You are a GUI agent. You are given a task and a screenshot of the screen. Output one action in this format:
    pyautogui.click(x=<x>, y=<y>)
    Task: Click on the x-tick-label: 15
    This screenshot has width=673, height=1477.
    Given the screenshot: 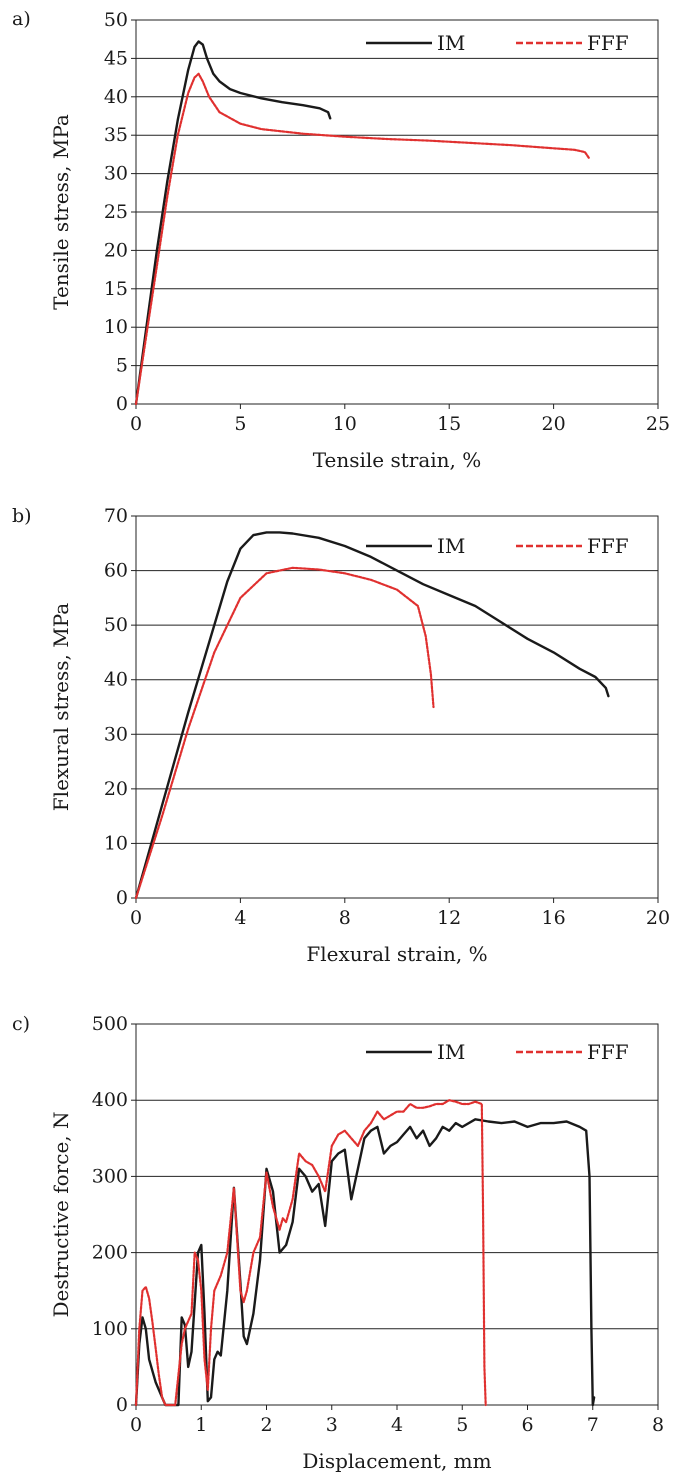 What is the action you would take?
    pyautogui.click(x=449, y=424)
    